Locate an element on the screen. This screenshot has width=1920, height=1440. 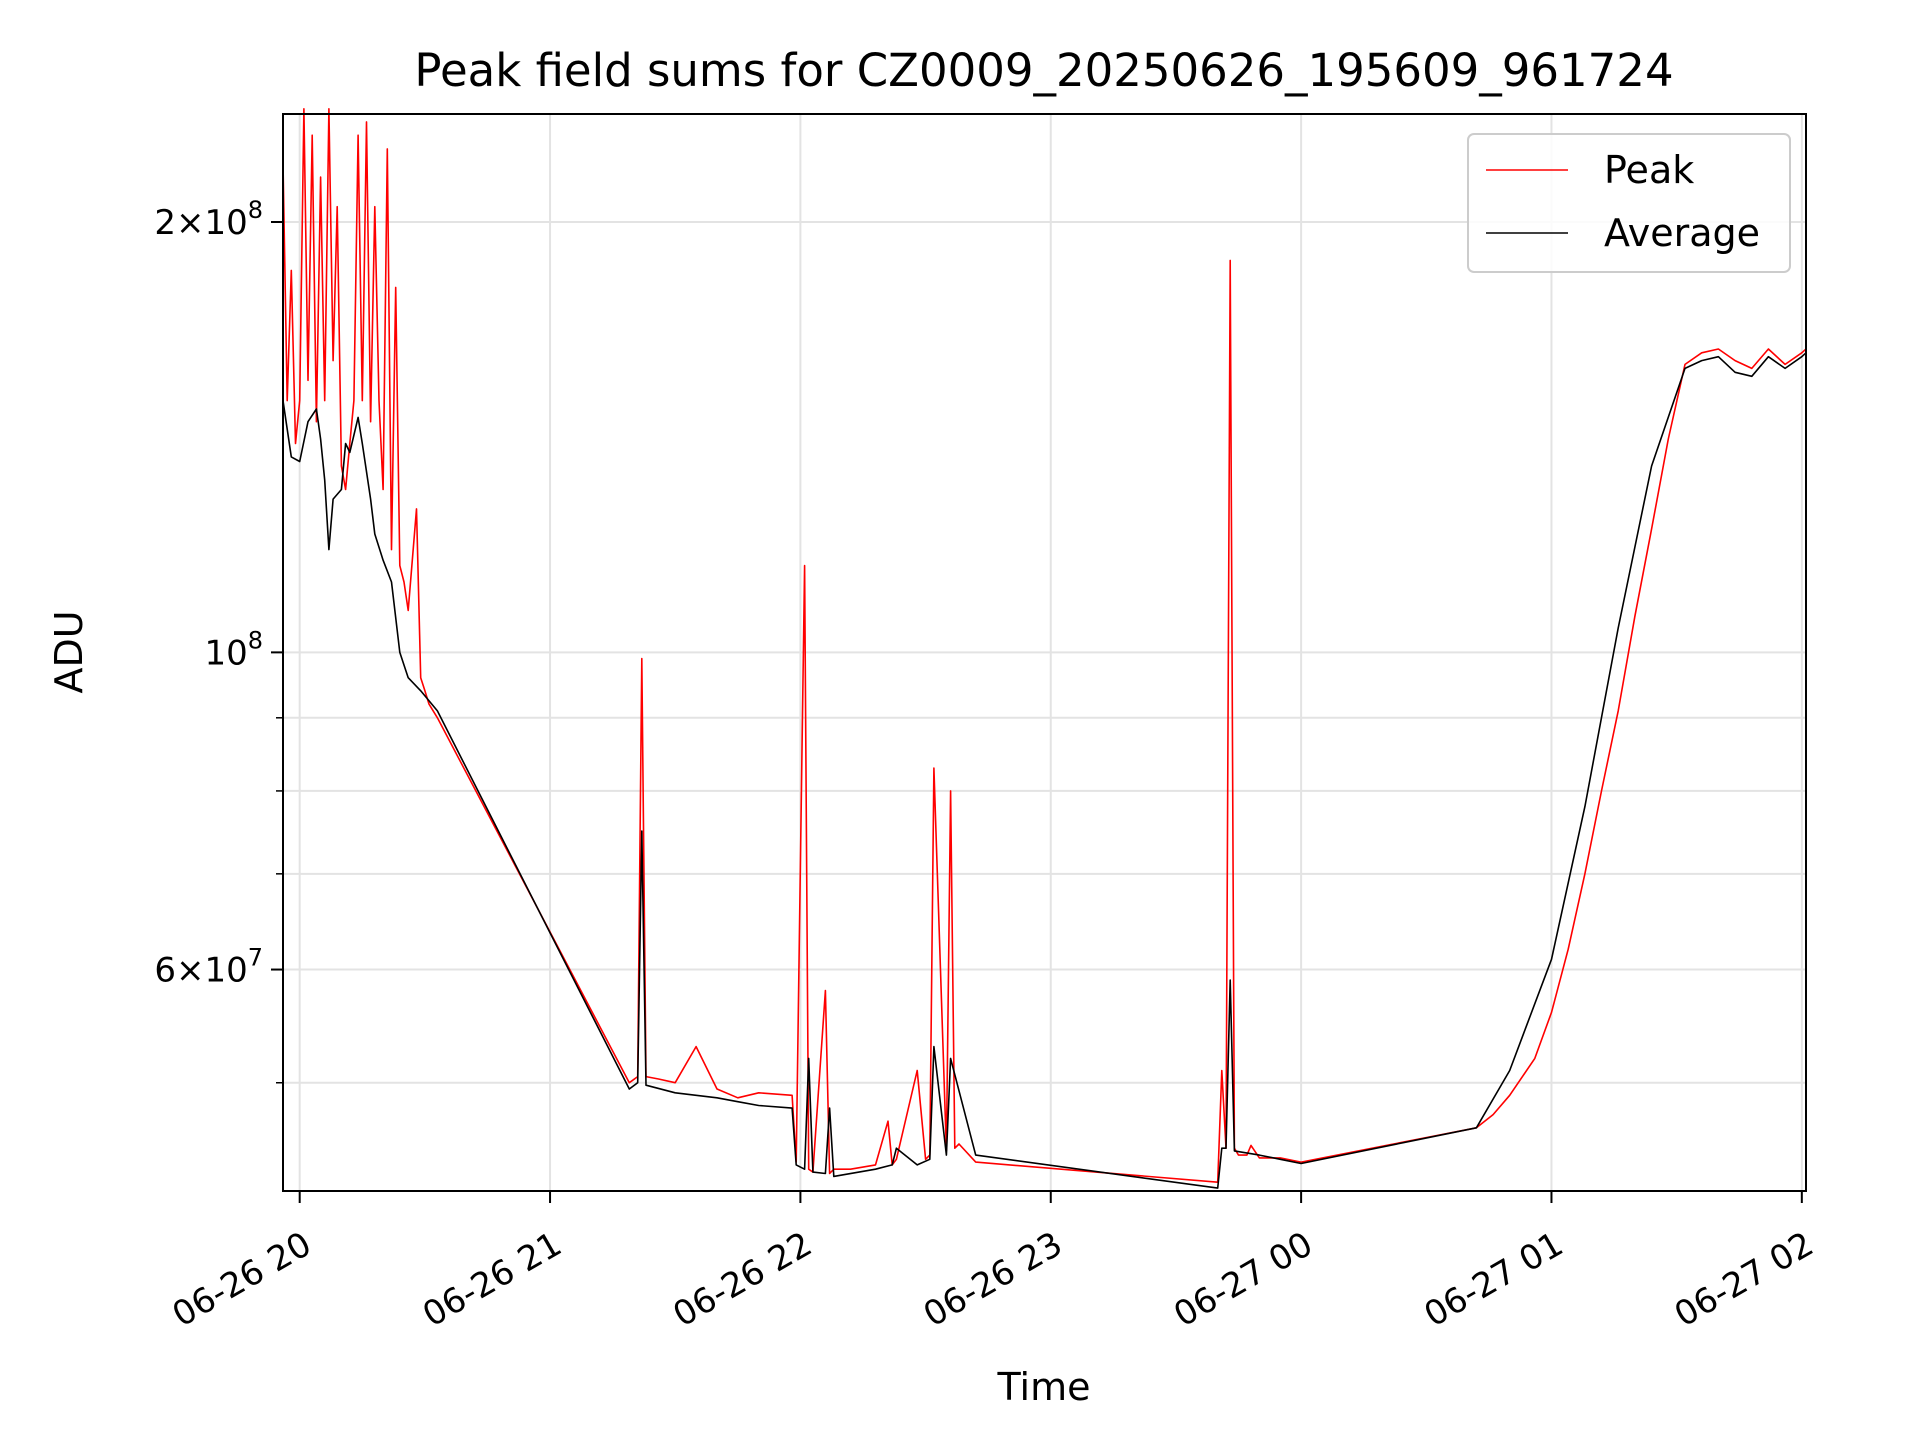
legend-box is located at coordinates (1629, 203).